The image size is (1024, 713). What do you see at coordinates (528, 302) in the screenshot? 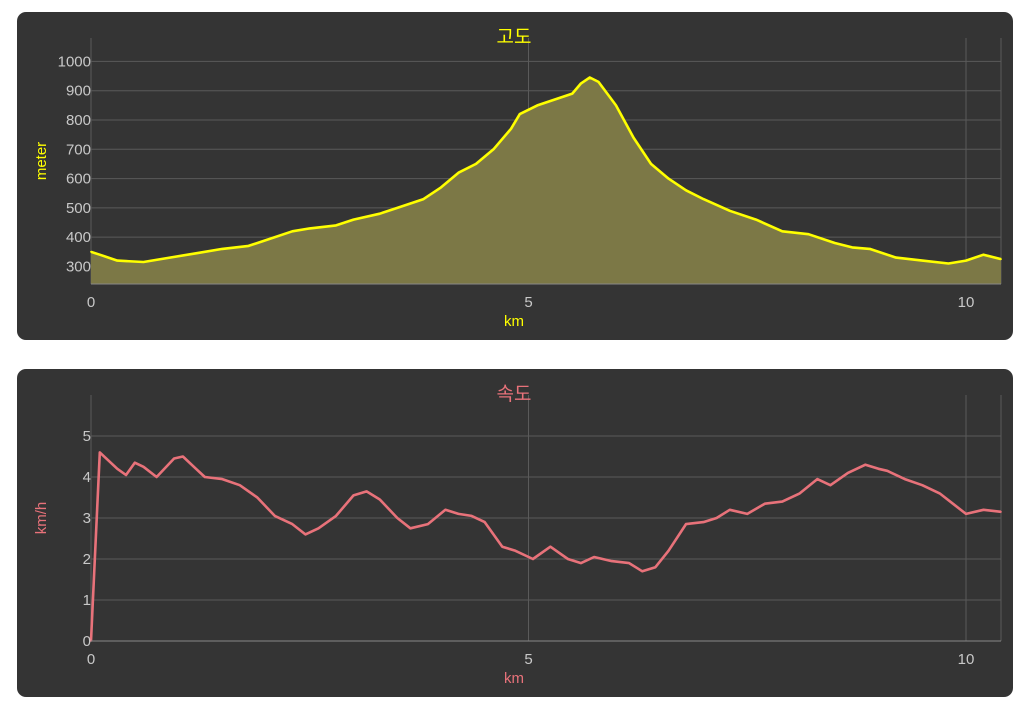
I see `elevation-x-tick-label: 5` at bounding box center [528, 302].